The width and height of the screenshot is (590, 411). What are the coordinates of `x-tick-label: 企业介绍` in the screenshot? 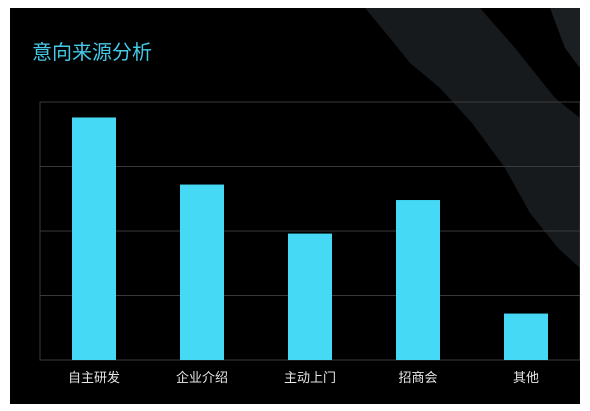 It's located at (202, 378).